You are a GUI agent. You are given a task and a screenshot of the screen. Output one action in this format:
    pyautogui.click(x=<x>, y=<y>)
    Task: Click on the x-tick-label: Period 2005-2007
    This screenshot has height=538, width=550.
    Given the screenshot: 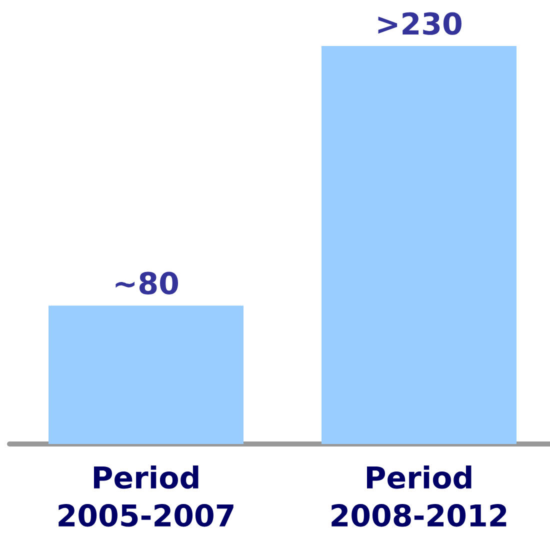 What is the action you would take?
    pyautogui.click(x=146, y=496)
    